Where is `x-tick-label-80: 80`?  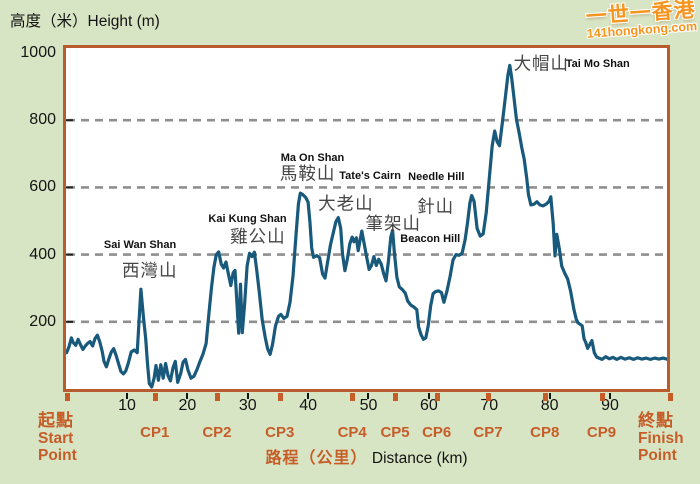
x-tick-label-80: 80 is located at coordinates (549, 405).